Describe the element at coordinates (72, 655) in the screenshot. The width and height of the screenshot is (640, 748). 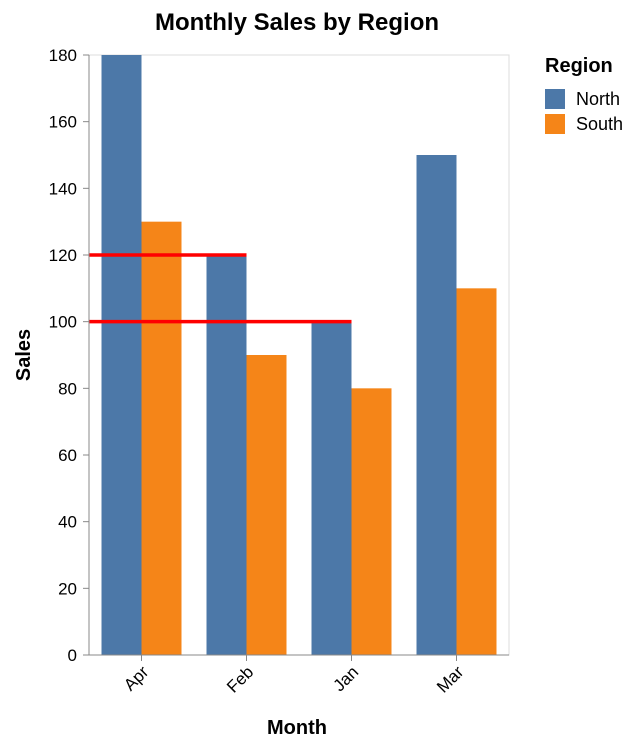
I see `y-tick-label-0: 0` at that location.